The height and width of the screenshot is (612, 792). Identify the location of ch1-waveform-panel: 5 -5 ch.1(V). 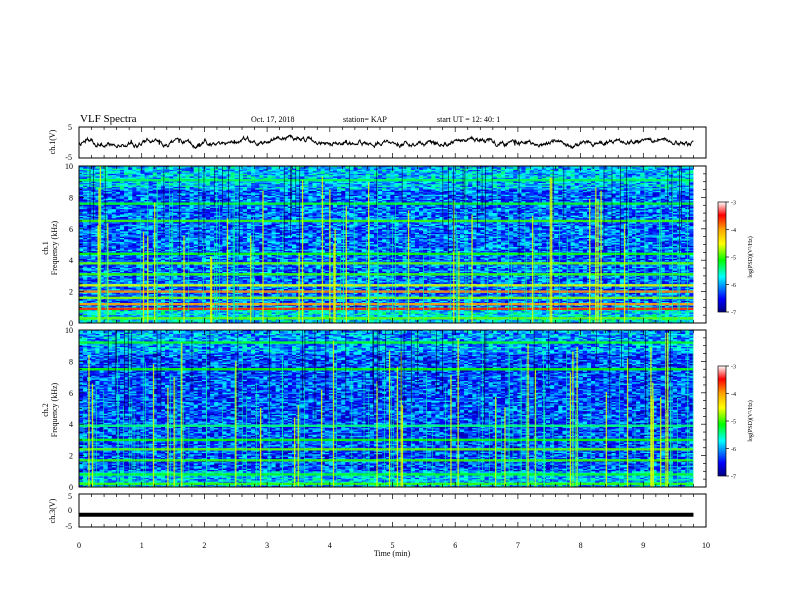
(377, 142).